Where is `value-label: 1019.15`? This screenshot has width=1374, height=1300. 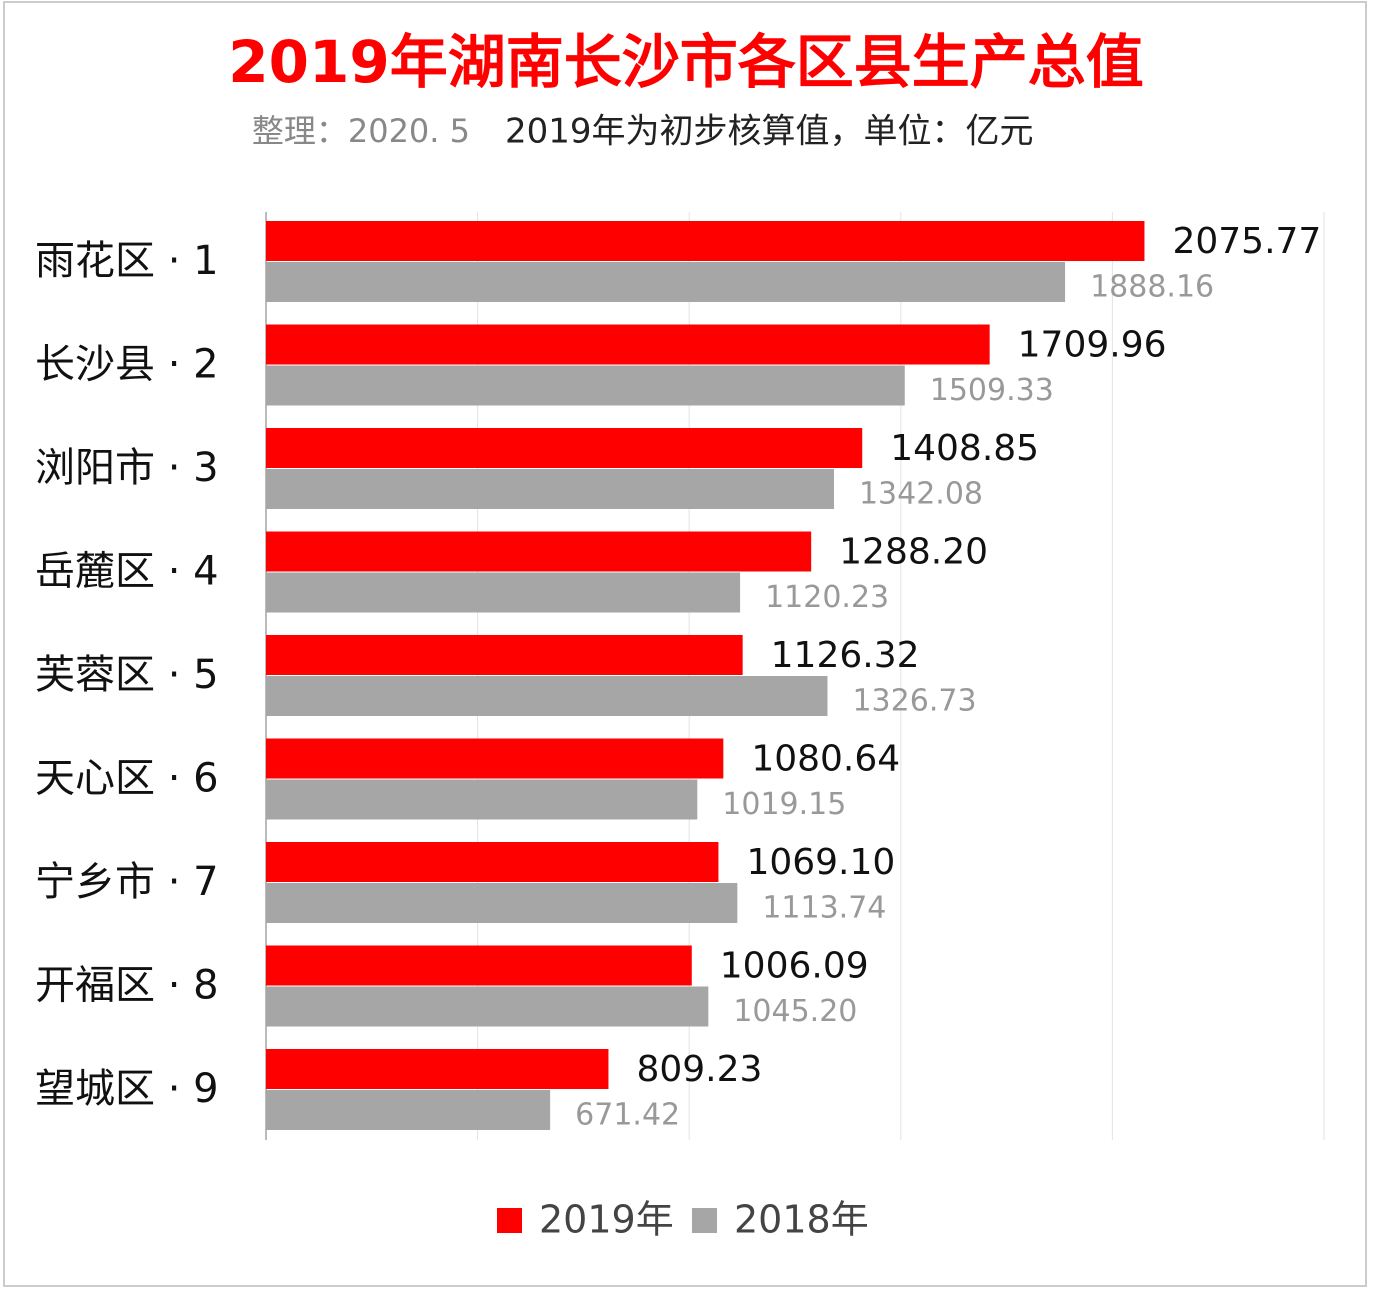
value-label: 1019.15 is located at coordinates (784, 804).